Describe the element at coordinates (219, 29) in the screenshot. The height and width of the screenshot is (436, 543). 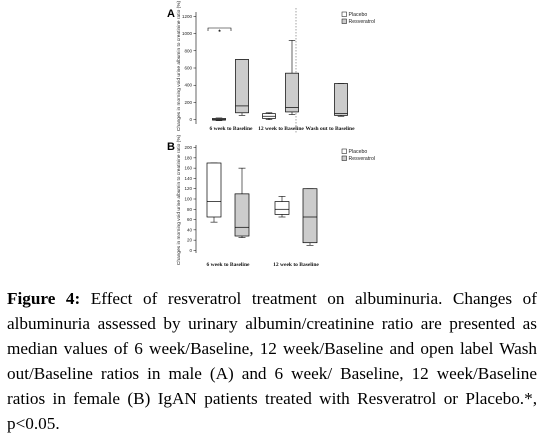
I see `significance-bracket` at that location.